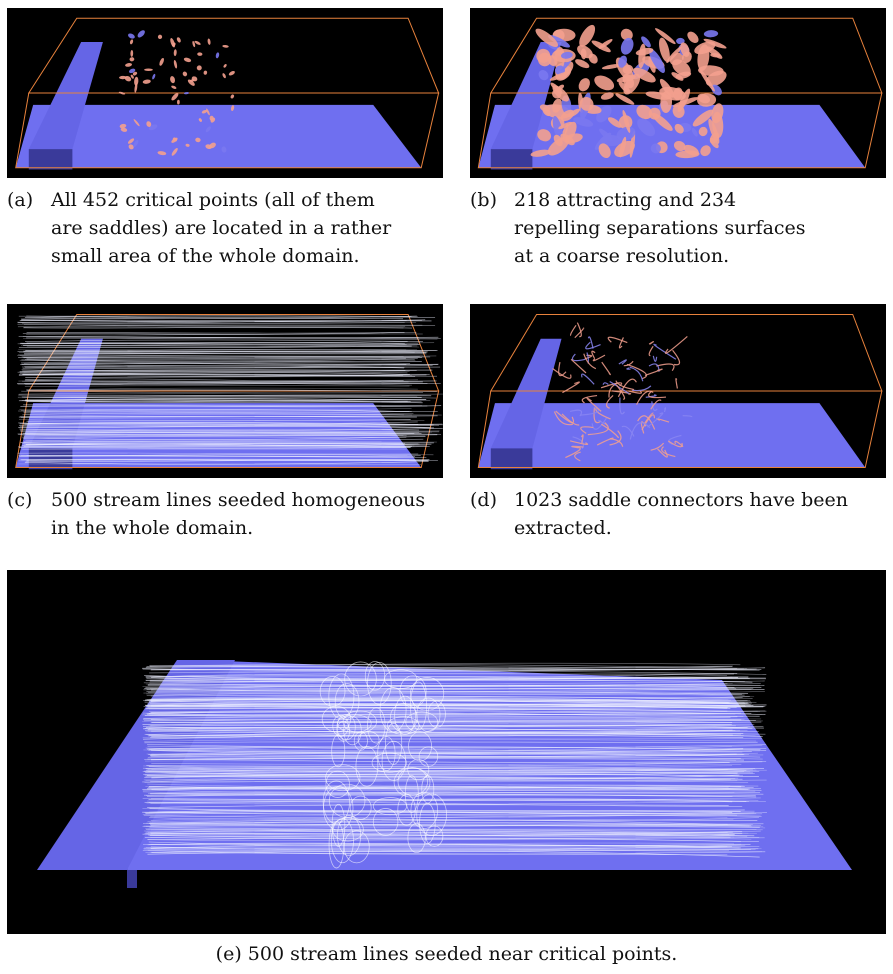 The image size is (893, 974). I want to click on separation-surfaces-render, so click(680, 93).